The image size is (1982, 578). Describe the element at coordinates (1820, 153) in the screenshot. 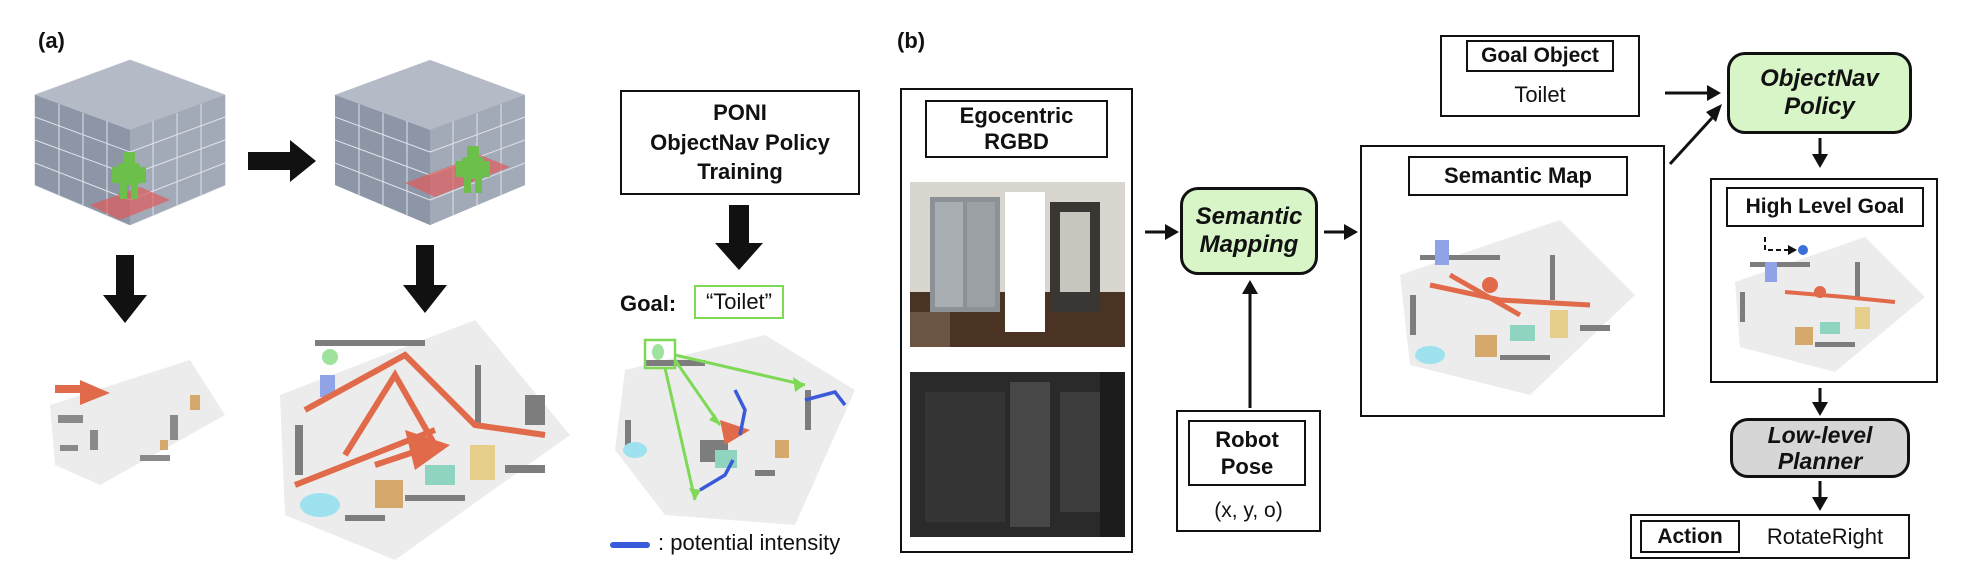

I see `arrow-policy-to-hlgoal` at that location.